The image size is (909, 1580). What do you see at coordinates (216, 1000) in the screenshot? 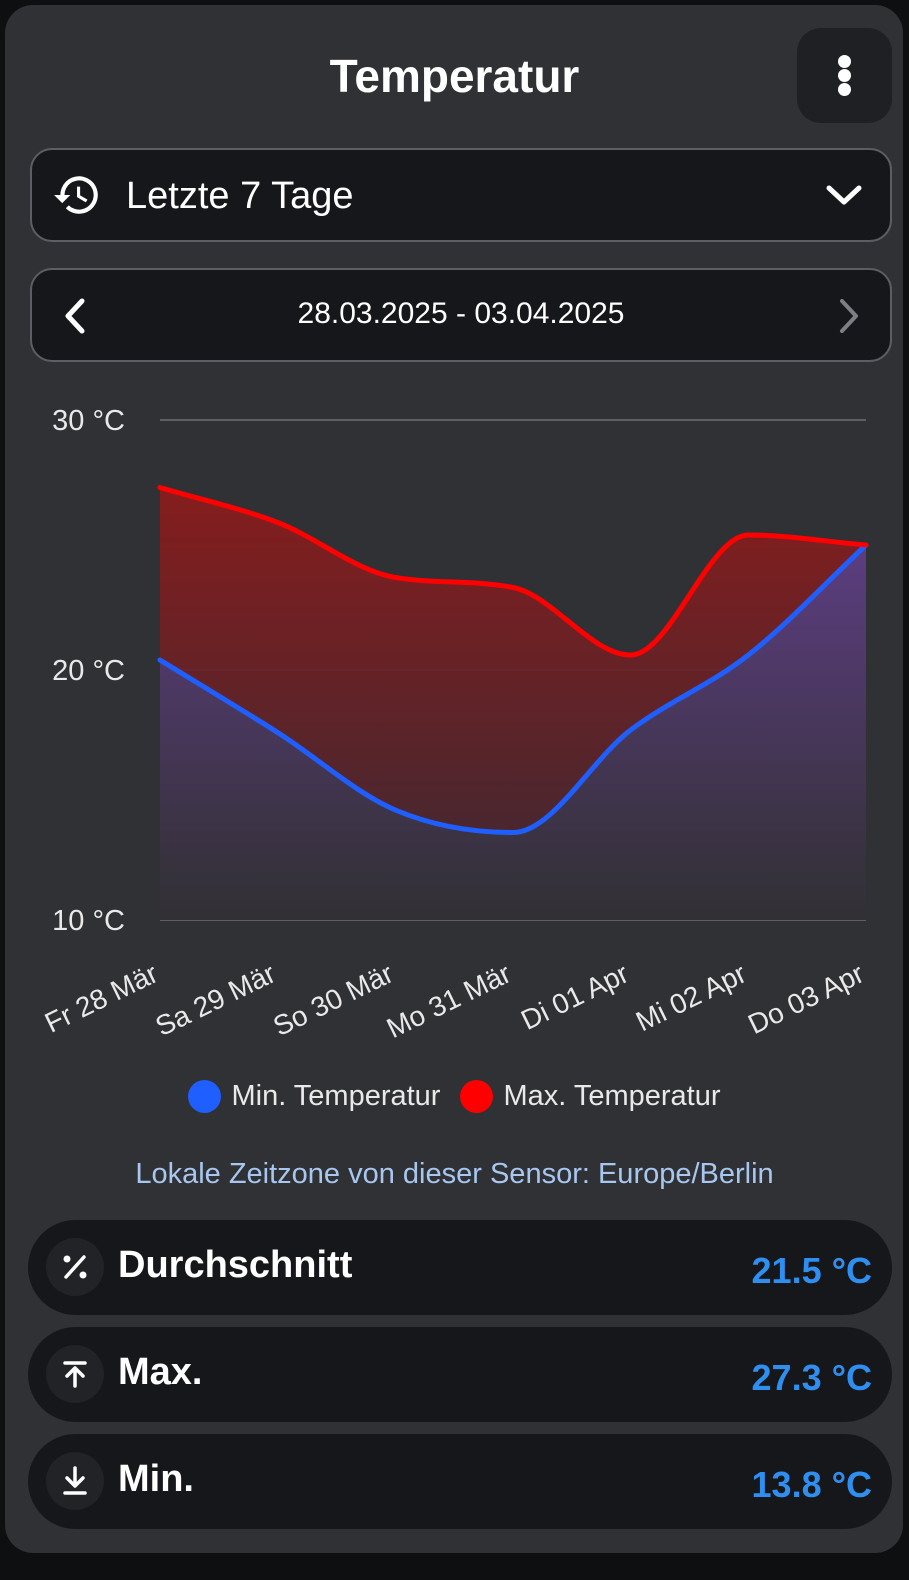
I see `x-tick-label: Sa 29 Mär` at bounding box center [216, 1000].